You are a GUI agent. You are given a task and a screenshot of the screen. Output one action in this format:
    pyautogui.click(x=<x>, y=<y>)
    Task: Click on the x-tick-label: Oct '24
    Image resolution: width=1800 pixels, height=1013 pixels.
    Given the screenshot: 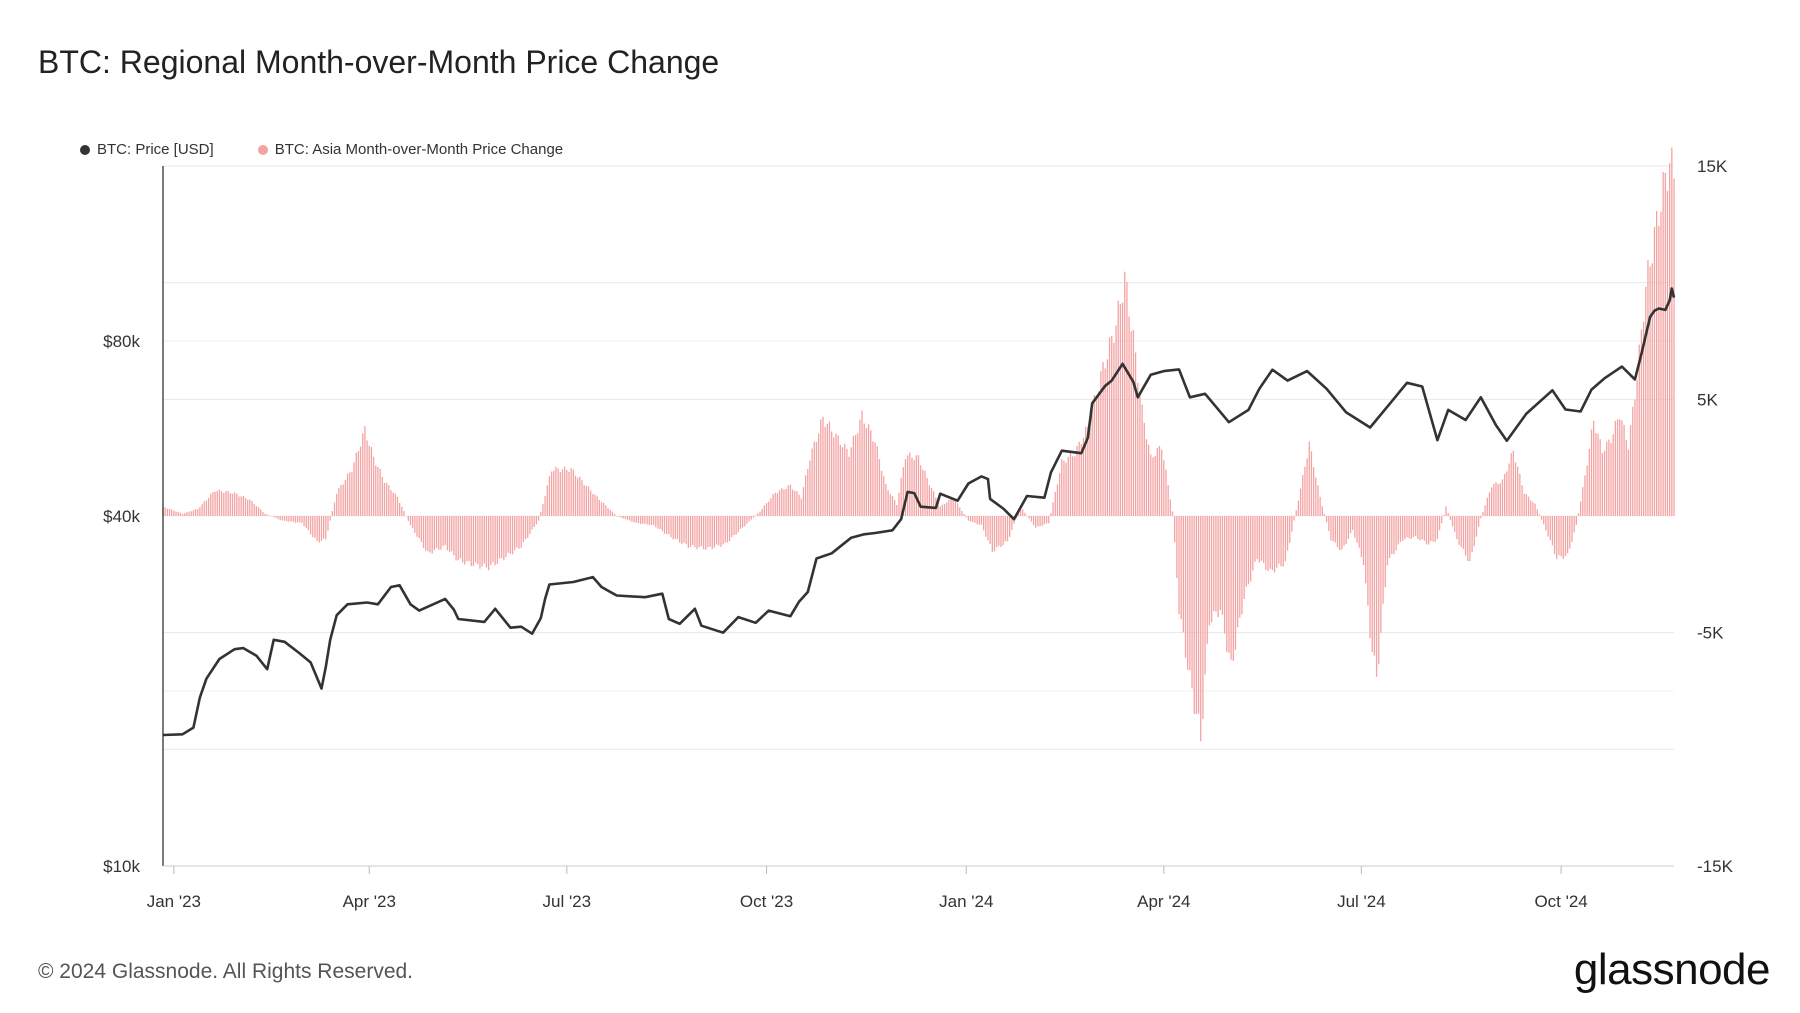 What is the action you would take?
    pyautogui.click(x=1560, y=901)
    